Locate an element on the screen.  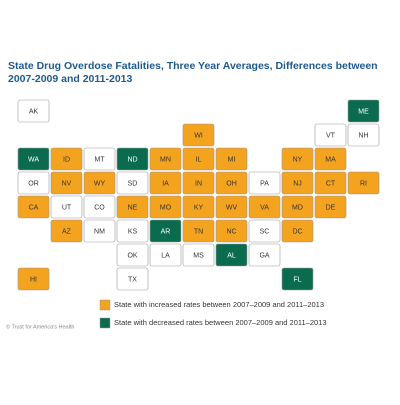
state-label: FL is located at coordinates (297, 279).